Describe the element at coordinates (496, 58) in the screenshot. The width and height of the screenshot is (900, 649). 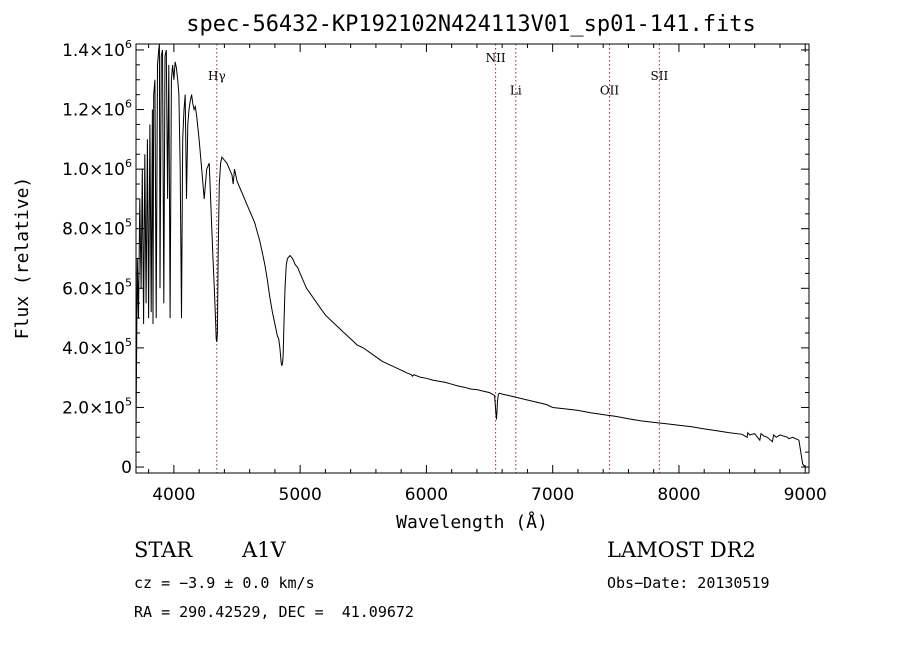
I see `emission-line-label: NII` at that location.